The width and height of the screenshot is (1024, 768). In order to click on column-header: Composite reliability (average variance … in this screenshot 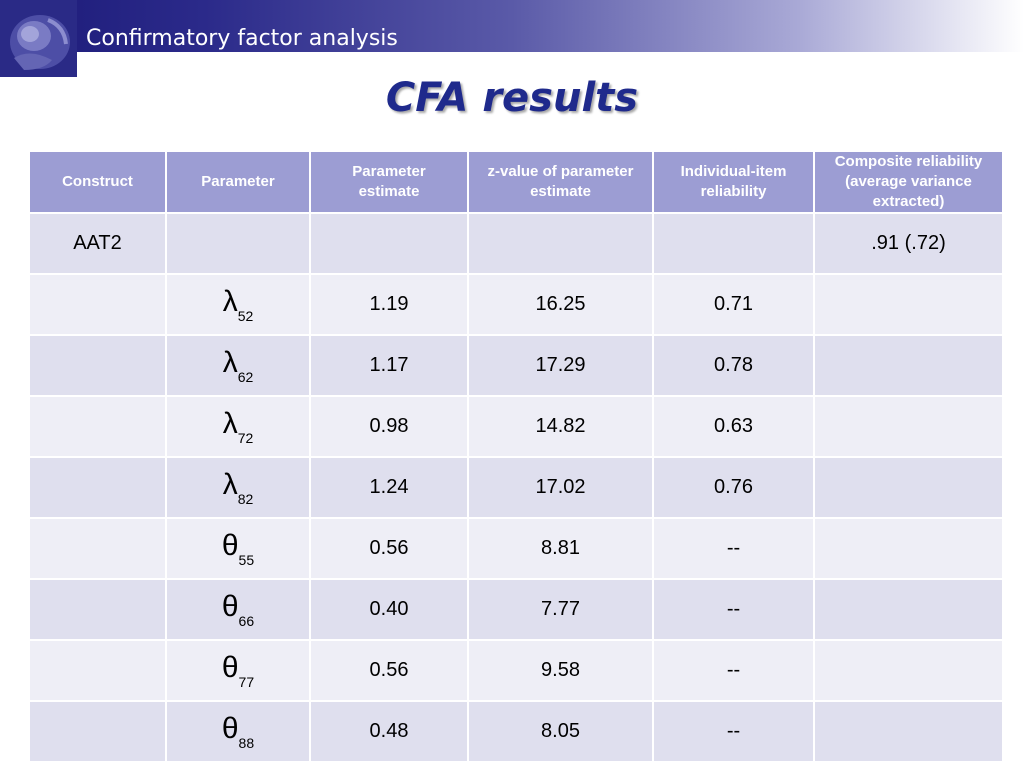, I will do `click(908, 182)`.